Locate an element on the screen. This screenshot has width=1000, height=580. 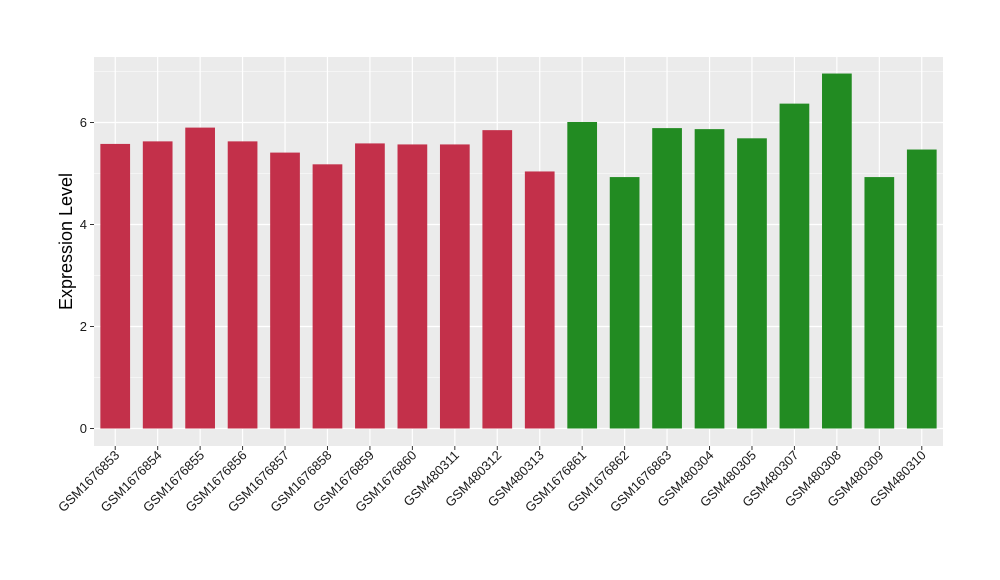
bar-GSM1676859 is located at coordinates (370, 286).